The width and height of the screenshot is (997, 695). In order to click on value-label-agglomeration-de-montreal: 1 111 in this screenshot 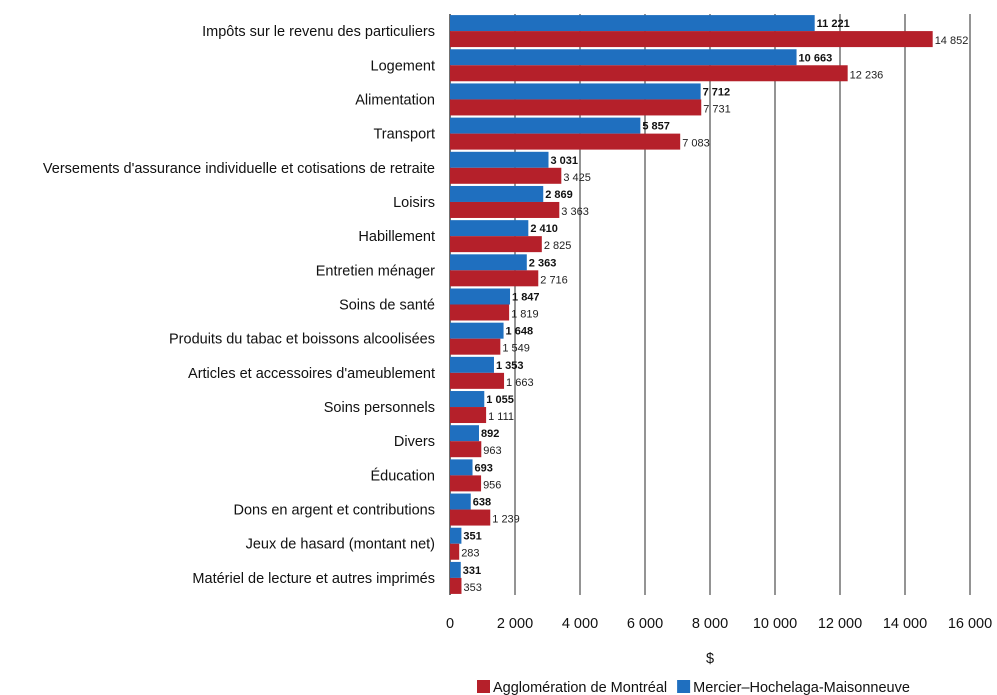, I will do `click(501, 417)`.